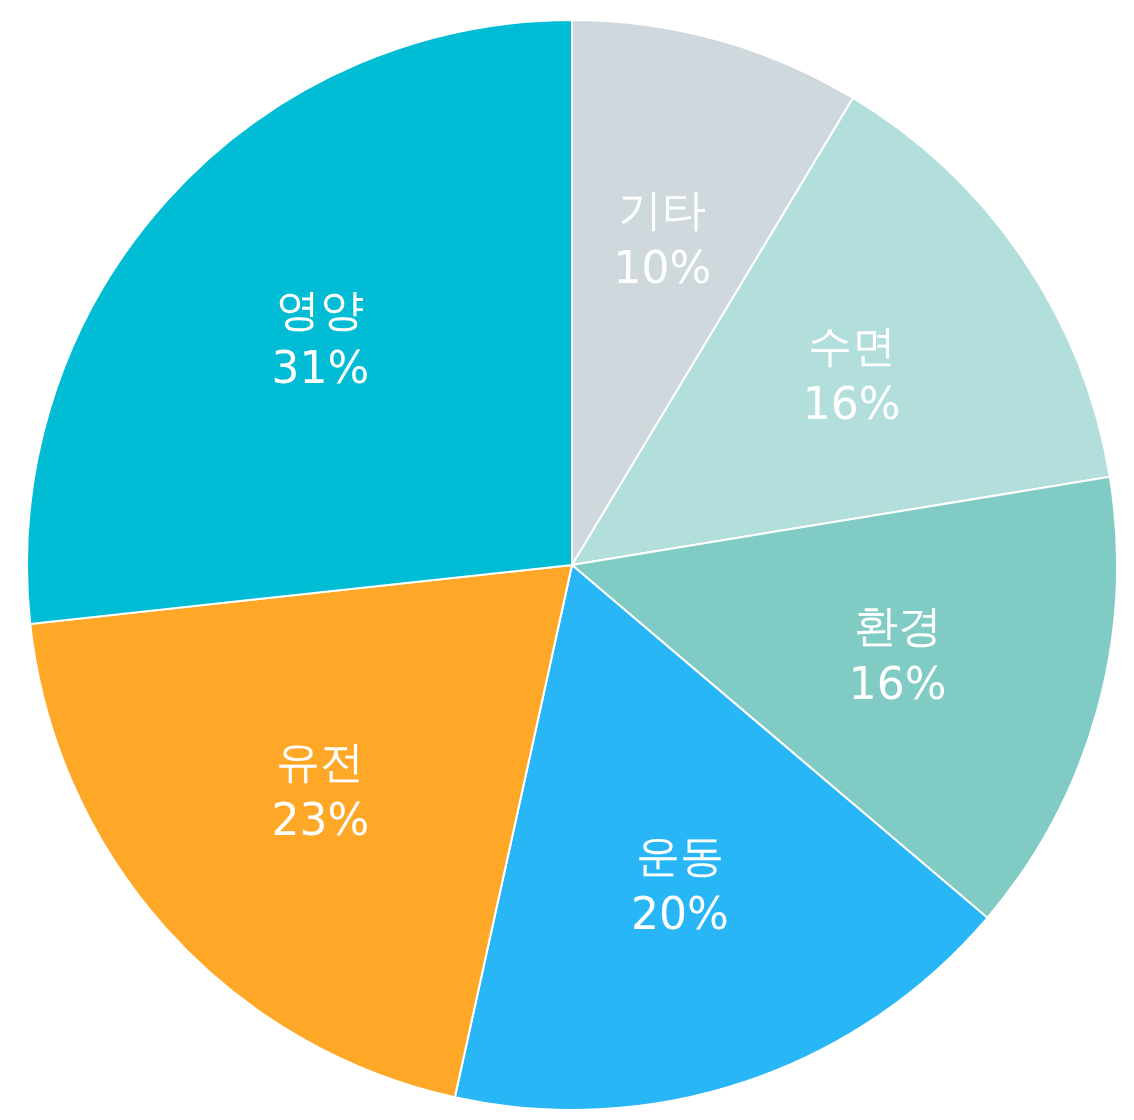 The image size is (1134, 1120). I want to click on slice-label: 영양, so click(320, 310).